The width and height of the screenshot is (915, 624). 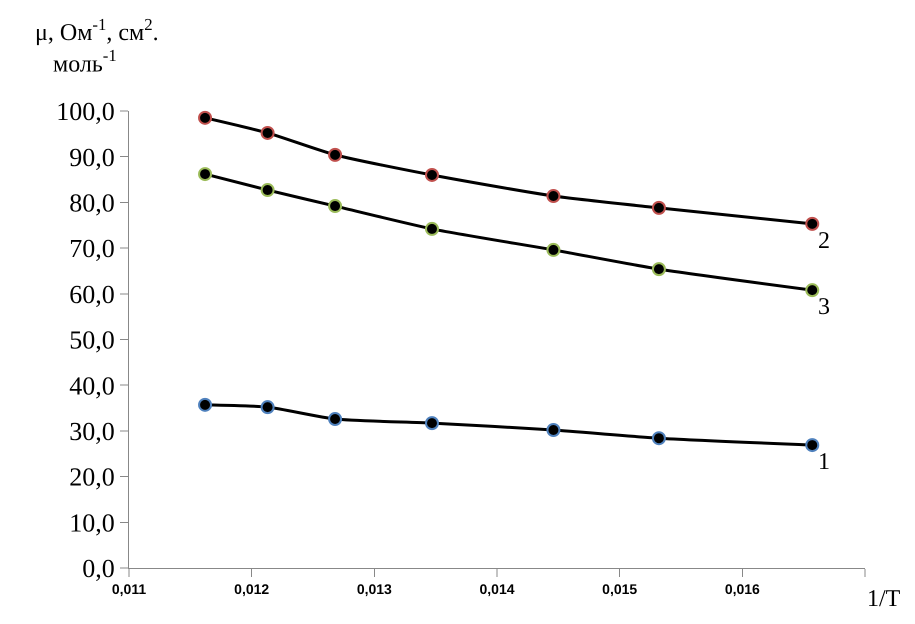 What do you see at coordinates (97, 46) in the screenshot?
I see `text: μ, Ом$^{-1}$, см$^{2}$. моль$^{-1}$` at bounding box center [97, 46].